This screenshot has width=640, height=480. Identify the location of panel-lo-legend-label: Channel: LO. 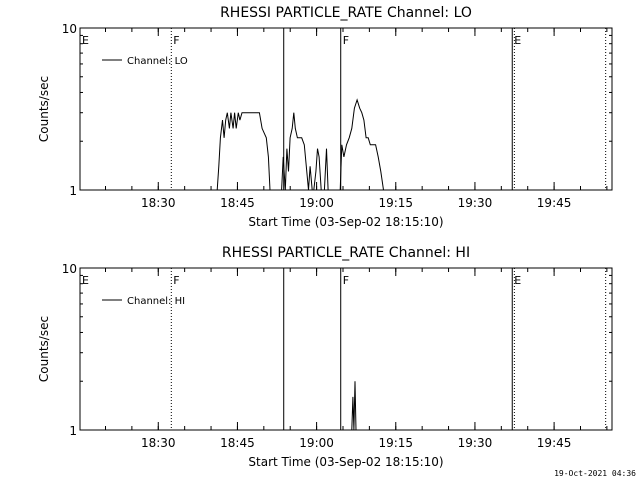
(157, 61).